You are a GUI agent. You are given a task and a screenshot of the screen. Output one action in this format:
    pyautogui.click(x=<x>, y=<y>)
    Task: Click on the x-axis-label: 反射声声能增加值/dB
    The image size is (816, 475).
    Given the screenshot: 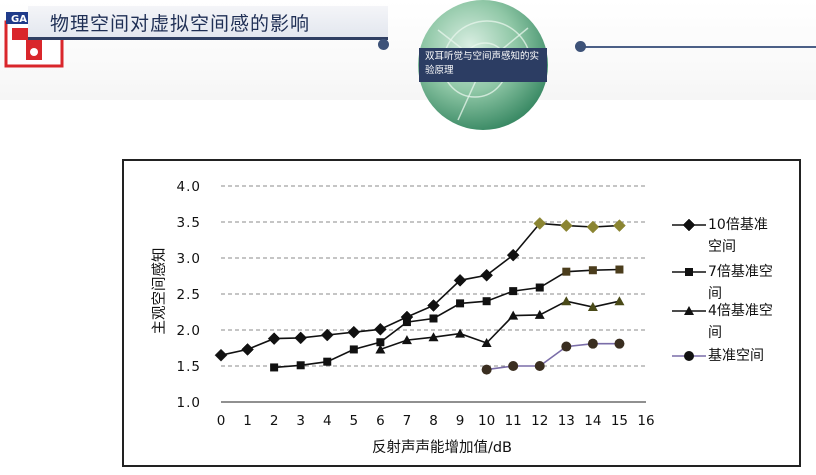 What is the action you would take?
    pyautogui.click(x=442, y=447)
    